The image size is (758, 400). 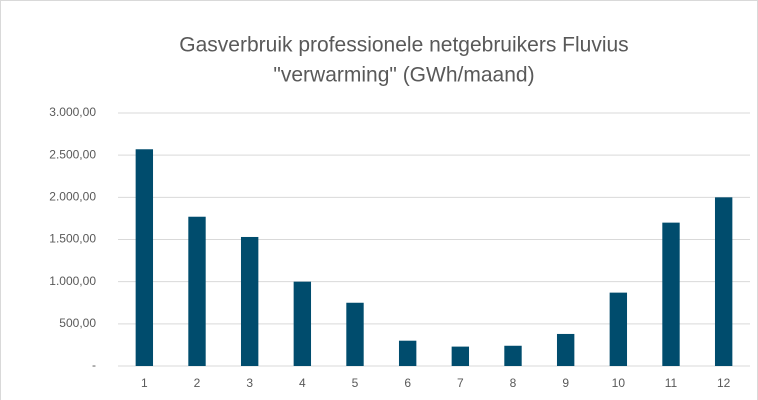 What do you see at coordinates (77, 323) in the screenshot?
I see `y-tick-label: 500,00` at bounding box center [77, 323].